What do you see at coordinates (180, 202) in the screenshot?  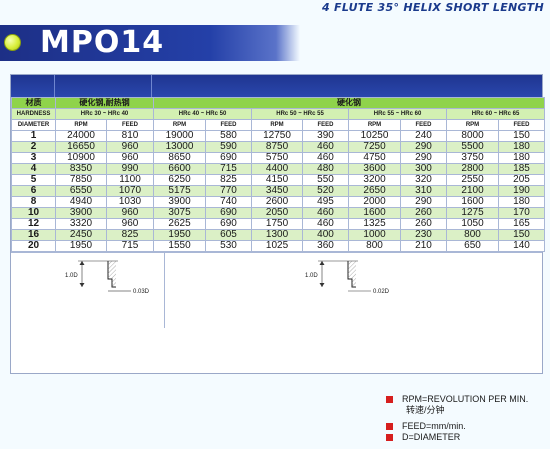 I see `rpm-cell: 3900` at bounding box center [180, 202].